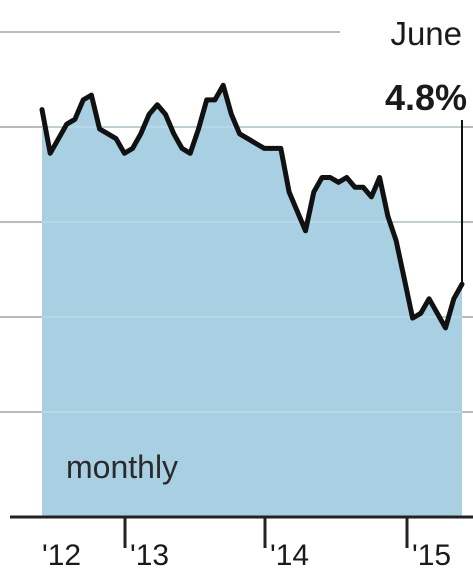 The image size is (473, 577). Describe the element at coordinates (61, 555) in the screenshot. I see `x-tick-label: '12` at that location.